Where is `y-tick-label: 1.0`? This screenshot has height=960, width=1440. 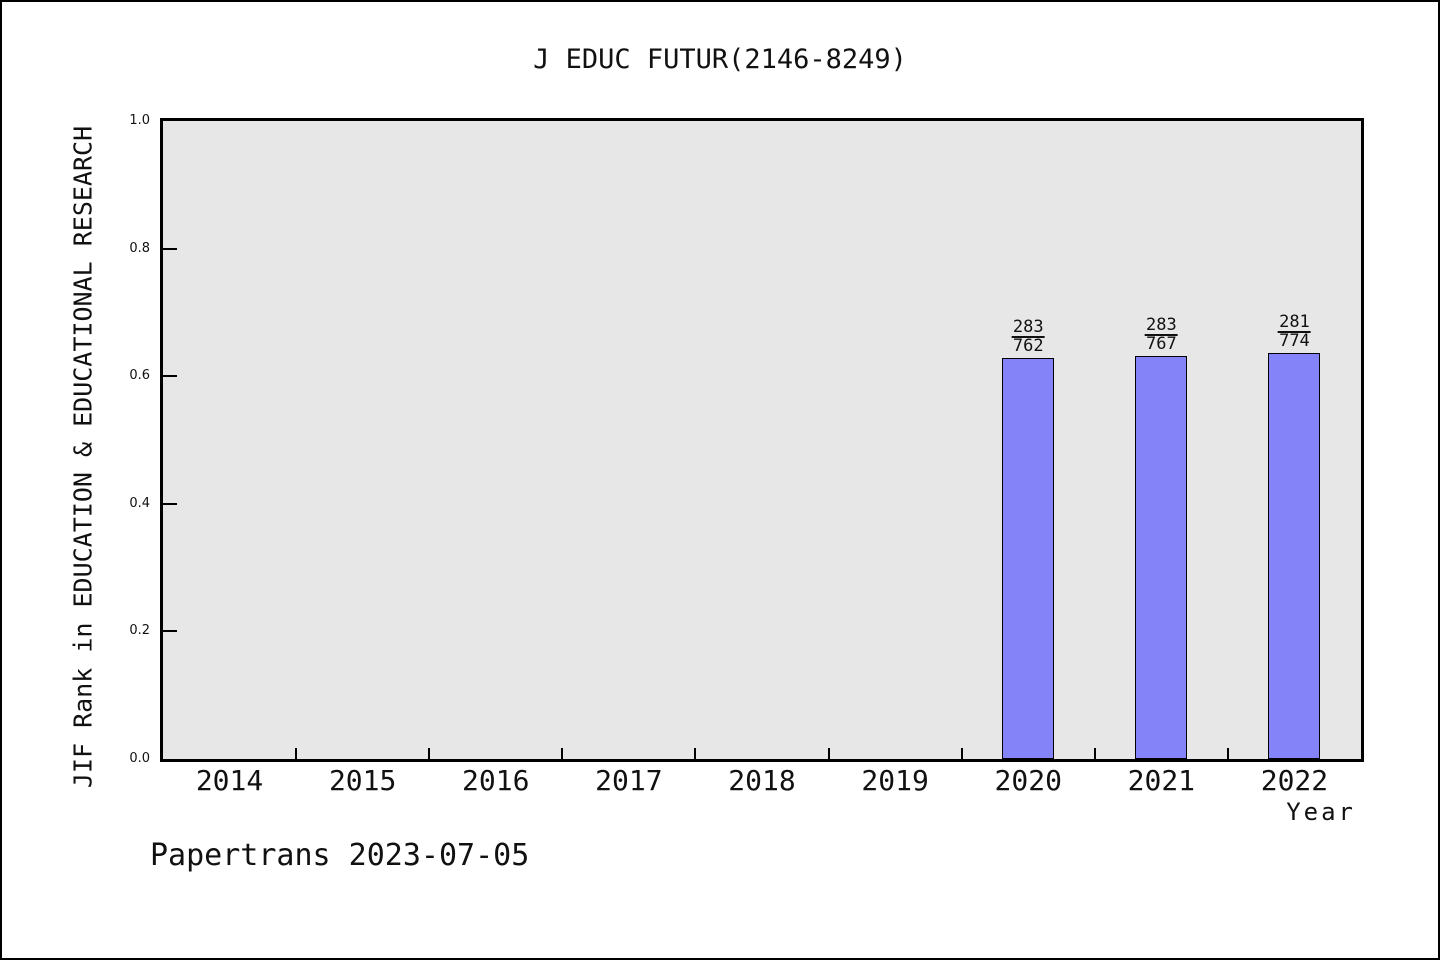 y-tick-label: 1.0 is located at coordinates (139, 120).